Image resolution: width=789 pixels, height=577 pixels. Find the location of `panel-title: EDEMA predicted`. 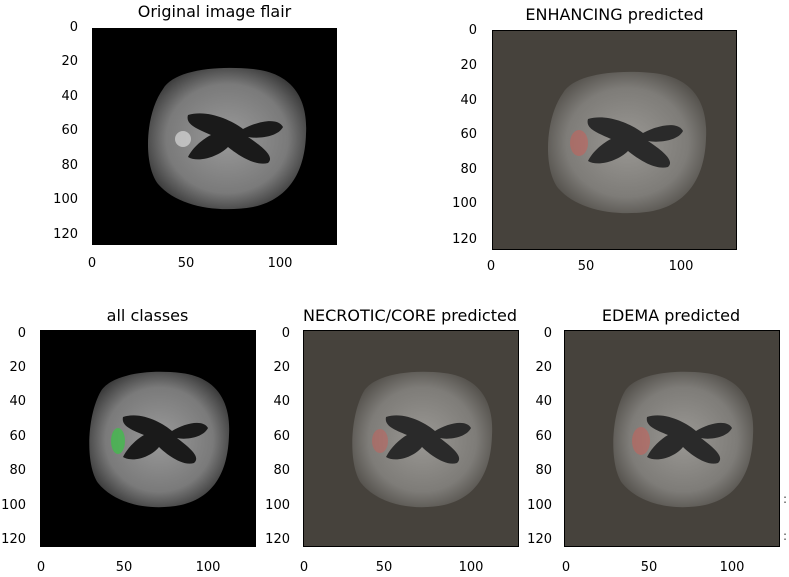

panel-title: EDEMA predicted is located at coordinates (671, 315).